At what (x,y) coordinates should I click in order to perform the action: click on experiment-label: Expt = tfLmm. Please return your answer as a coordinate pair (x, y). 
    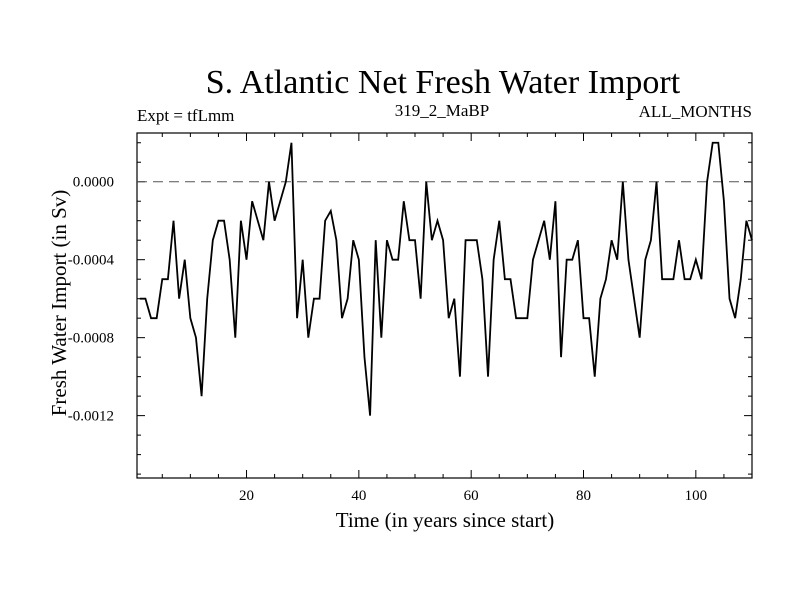
    Looking at the image, I should click on (185, 115).